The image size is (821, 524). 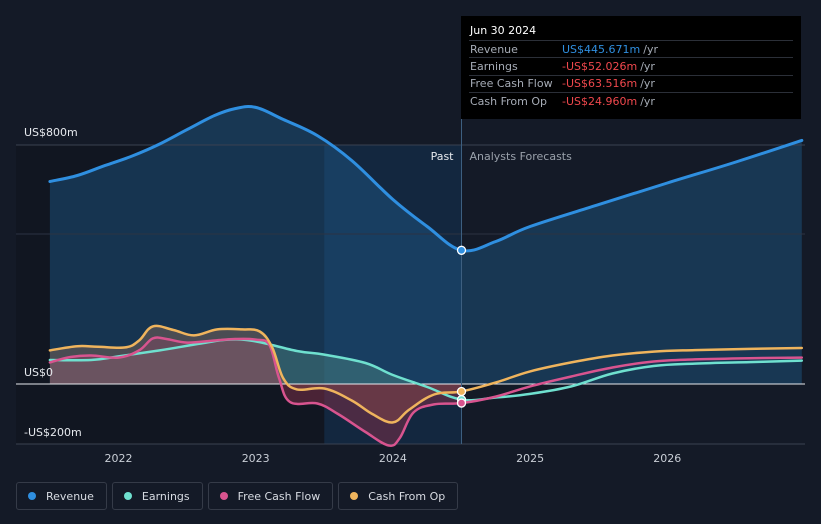 What do you see at coordinates (70, 496) in the screenshot?
I see `legend-label: Revenue` at bounding box center [70, 496].